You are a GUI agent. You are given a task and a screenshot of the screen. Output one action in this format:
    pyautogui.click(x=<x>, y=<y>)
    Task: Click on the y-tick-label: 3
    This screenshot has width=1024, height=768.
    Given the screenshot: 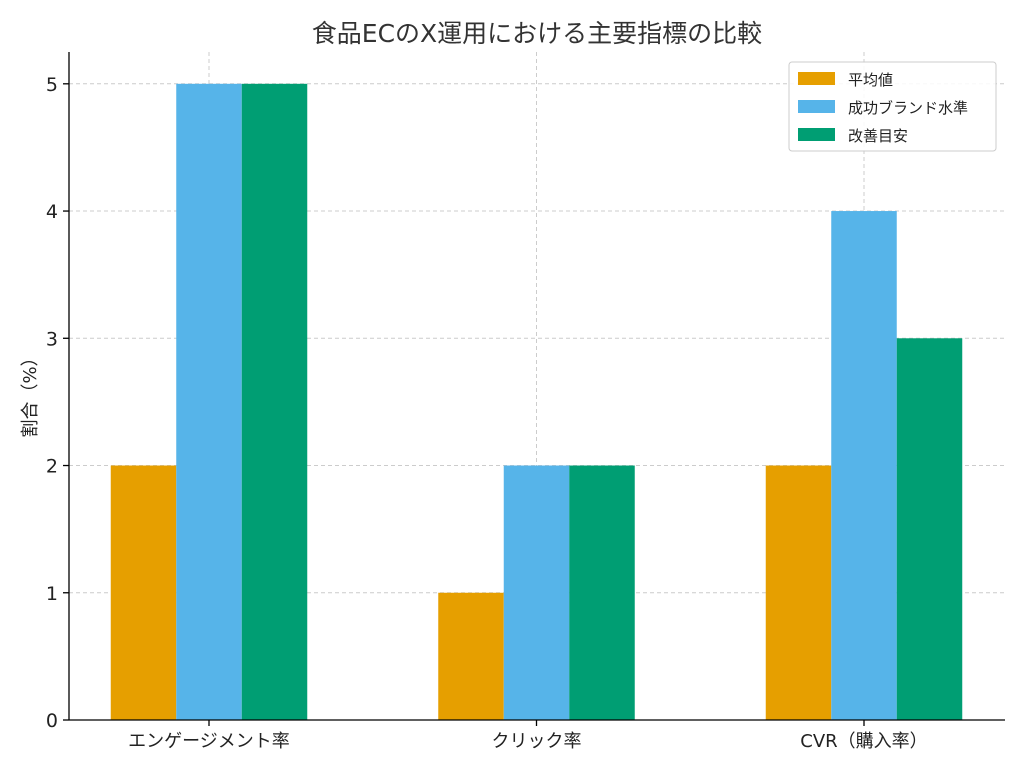 What is the action you would take?
    pyautogui.click(x=52, y=339)
    